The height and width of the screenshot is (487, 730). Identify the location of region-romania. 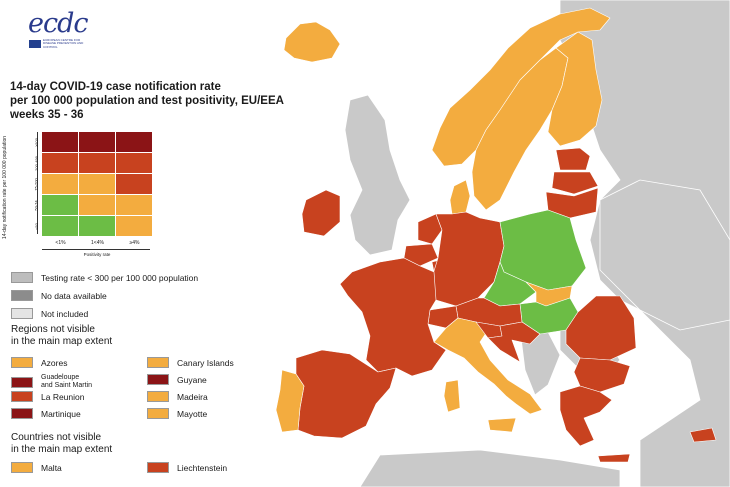
(601, 328).